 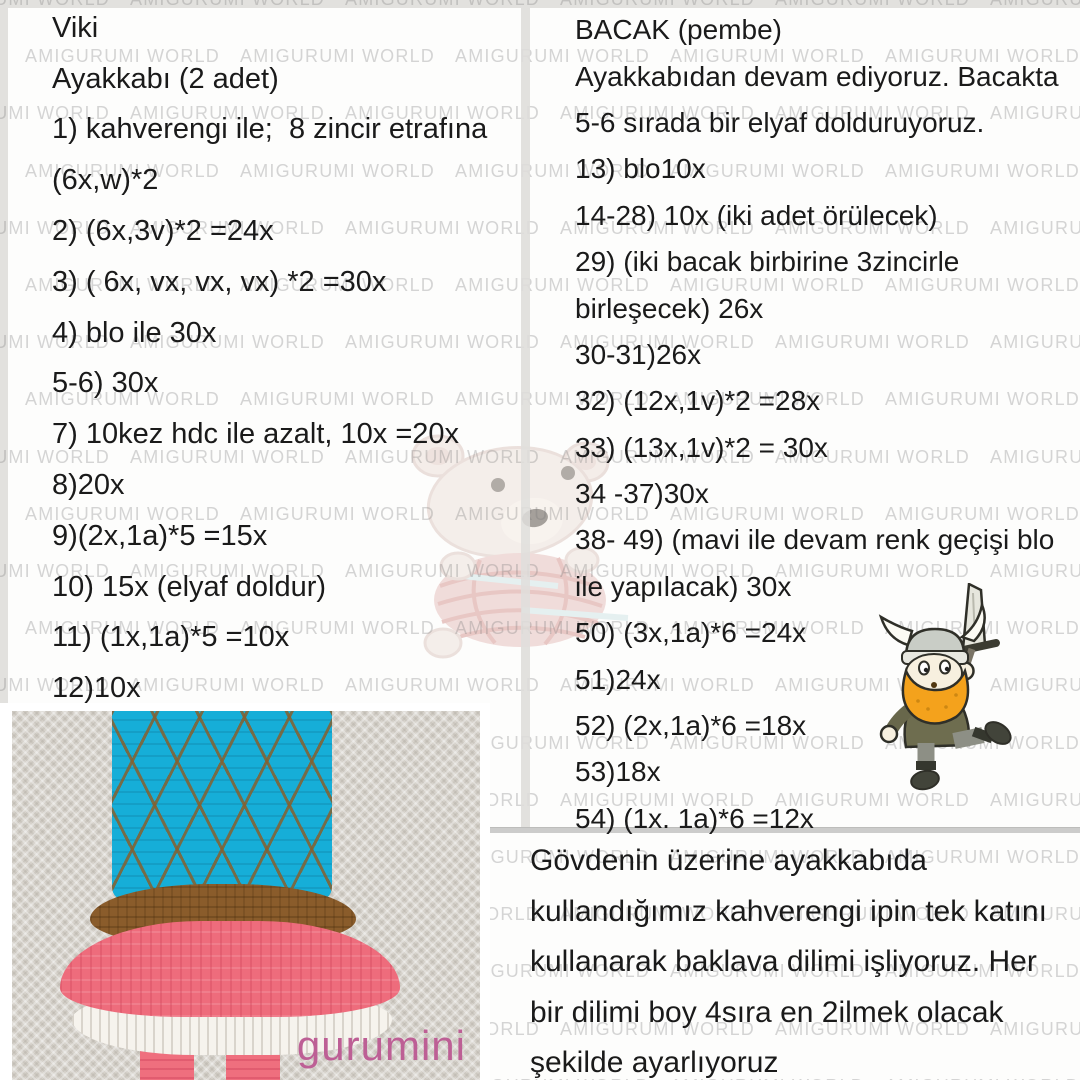 What do you see at coordinates (728, 861) in the screenshot?
I see `text-line: Gövdenin üzerine ayakkabıda` at bounding box center [728, 861].